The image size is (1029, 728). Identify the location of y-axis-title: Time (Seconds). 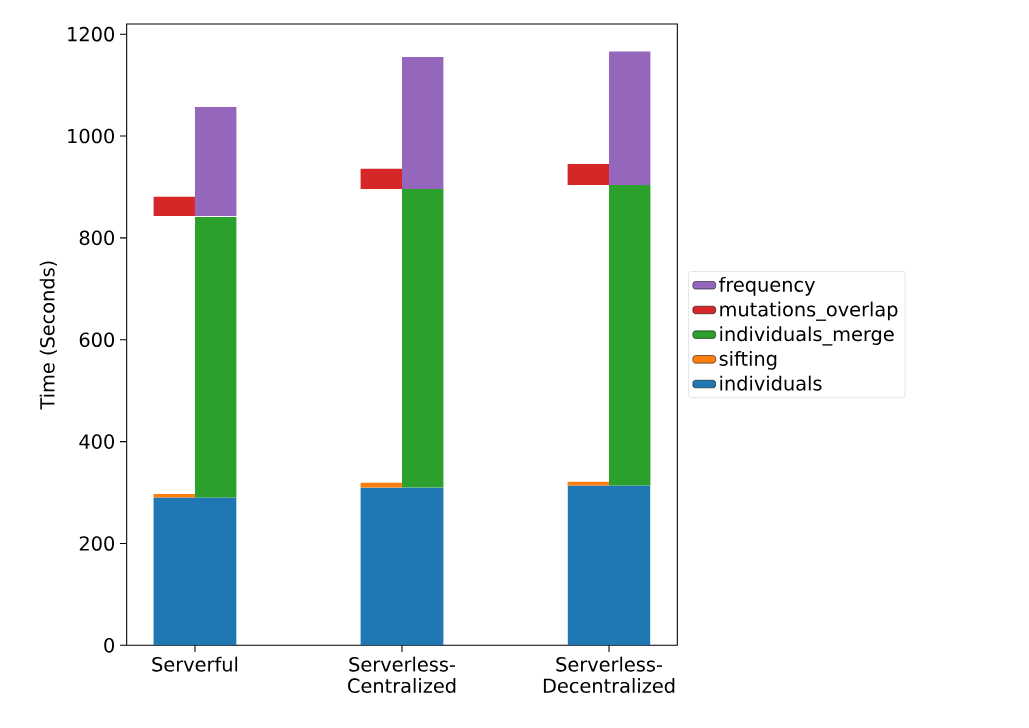
(48, 335).